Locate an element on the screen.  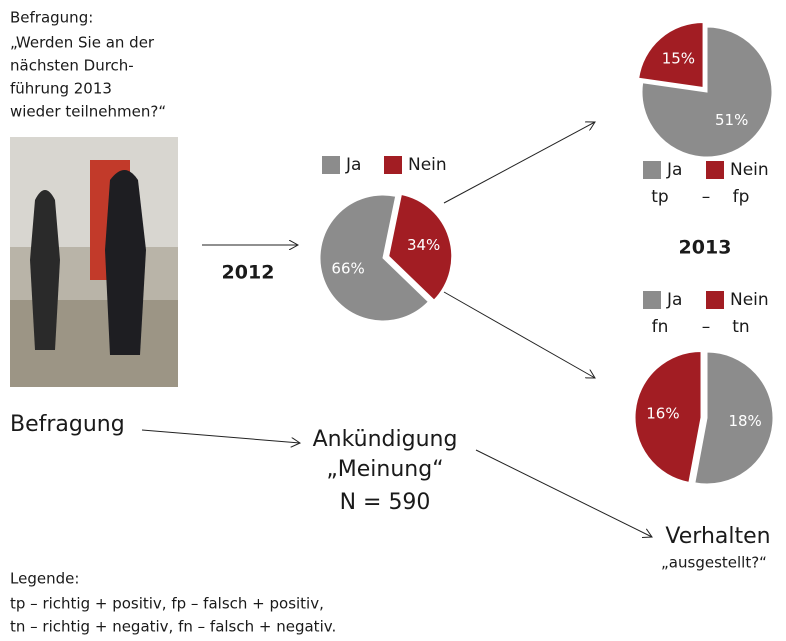
flow-start: Befragung is located at coordinates (67, 424).